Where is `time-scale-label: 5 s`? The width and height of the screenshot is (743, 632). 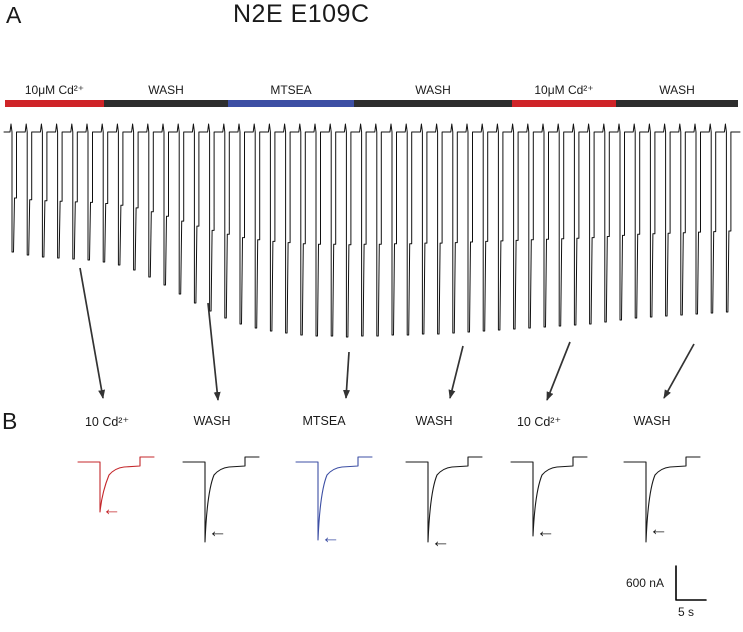 time-scale-label: 5 s is located at coordinates (686, 612).